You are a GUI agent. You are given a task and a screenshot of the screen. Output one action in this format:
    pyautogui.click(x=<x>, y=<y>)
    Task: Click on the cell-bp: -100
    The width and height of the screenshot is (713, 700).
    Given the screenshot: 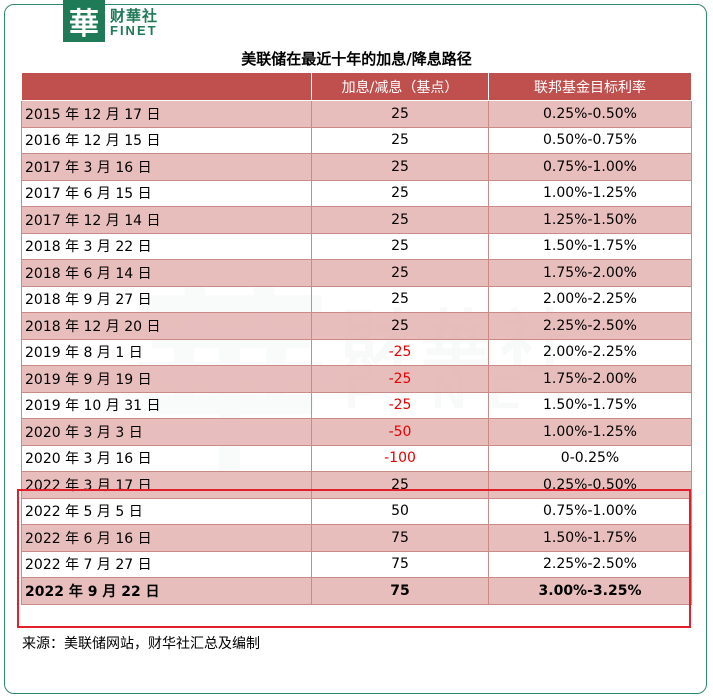 What is the action you would take?
    pyautogui.click(x=400, y=458)
    